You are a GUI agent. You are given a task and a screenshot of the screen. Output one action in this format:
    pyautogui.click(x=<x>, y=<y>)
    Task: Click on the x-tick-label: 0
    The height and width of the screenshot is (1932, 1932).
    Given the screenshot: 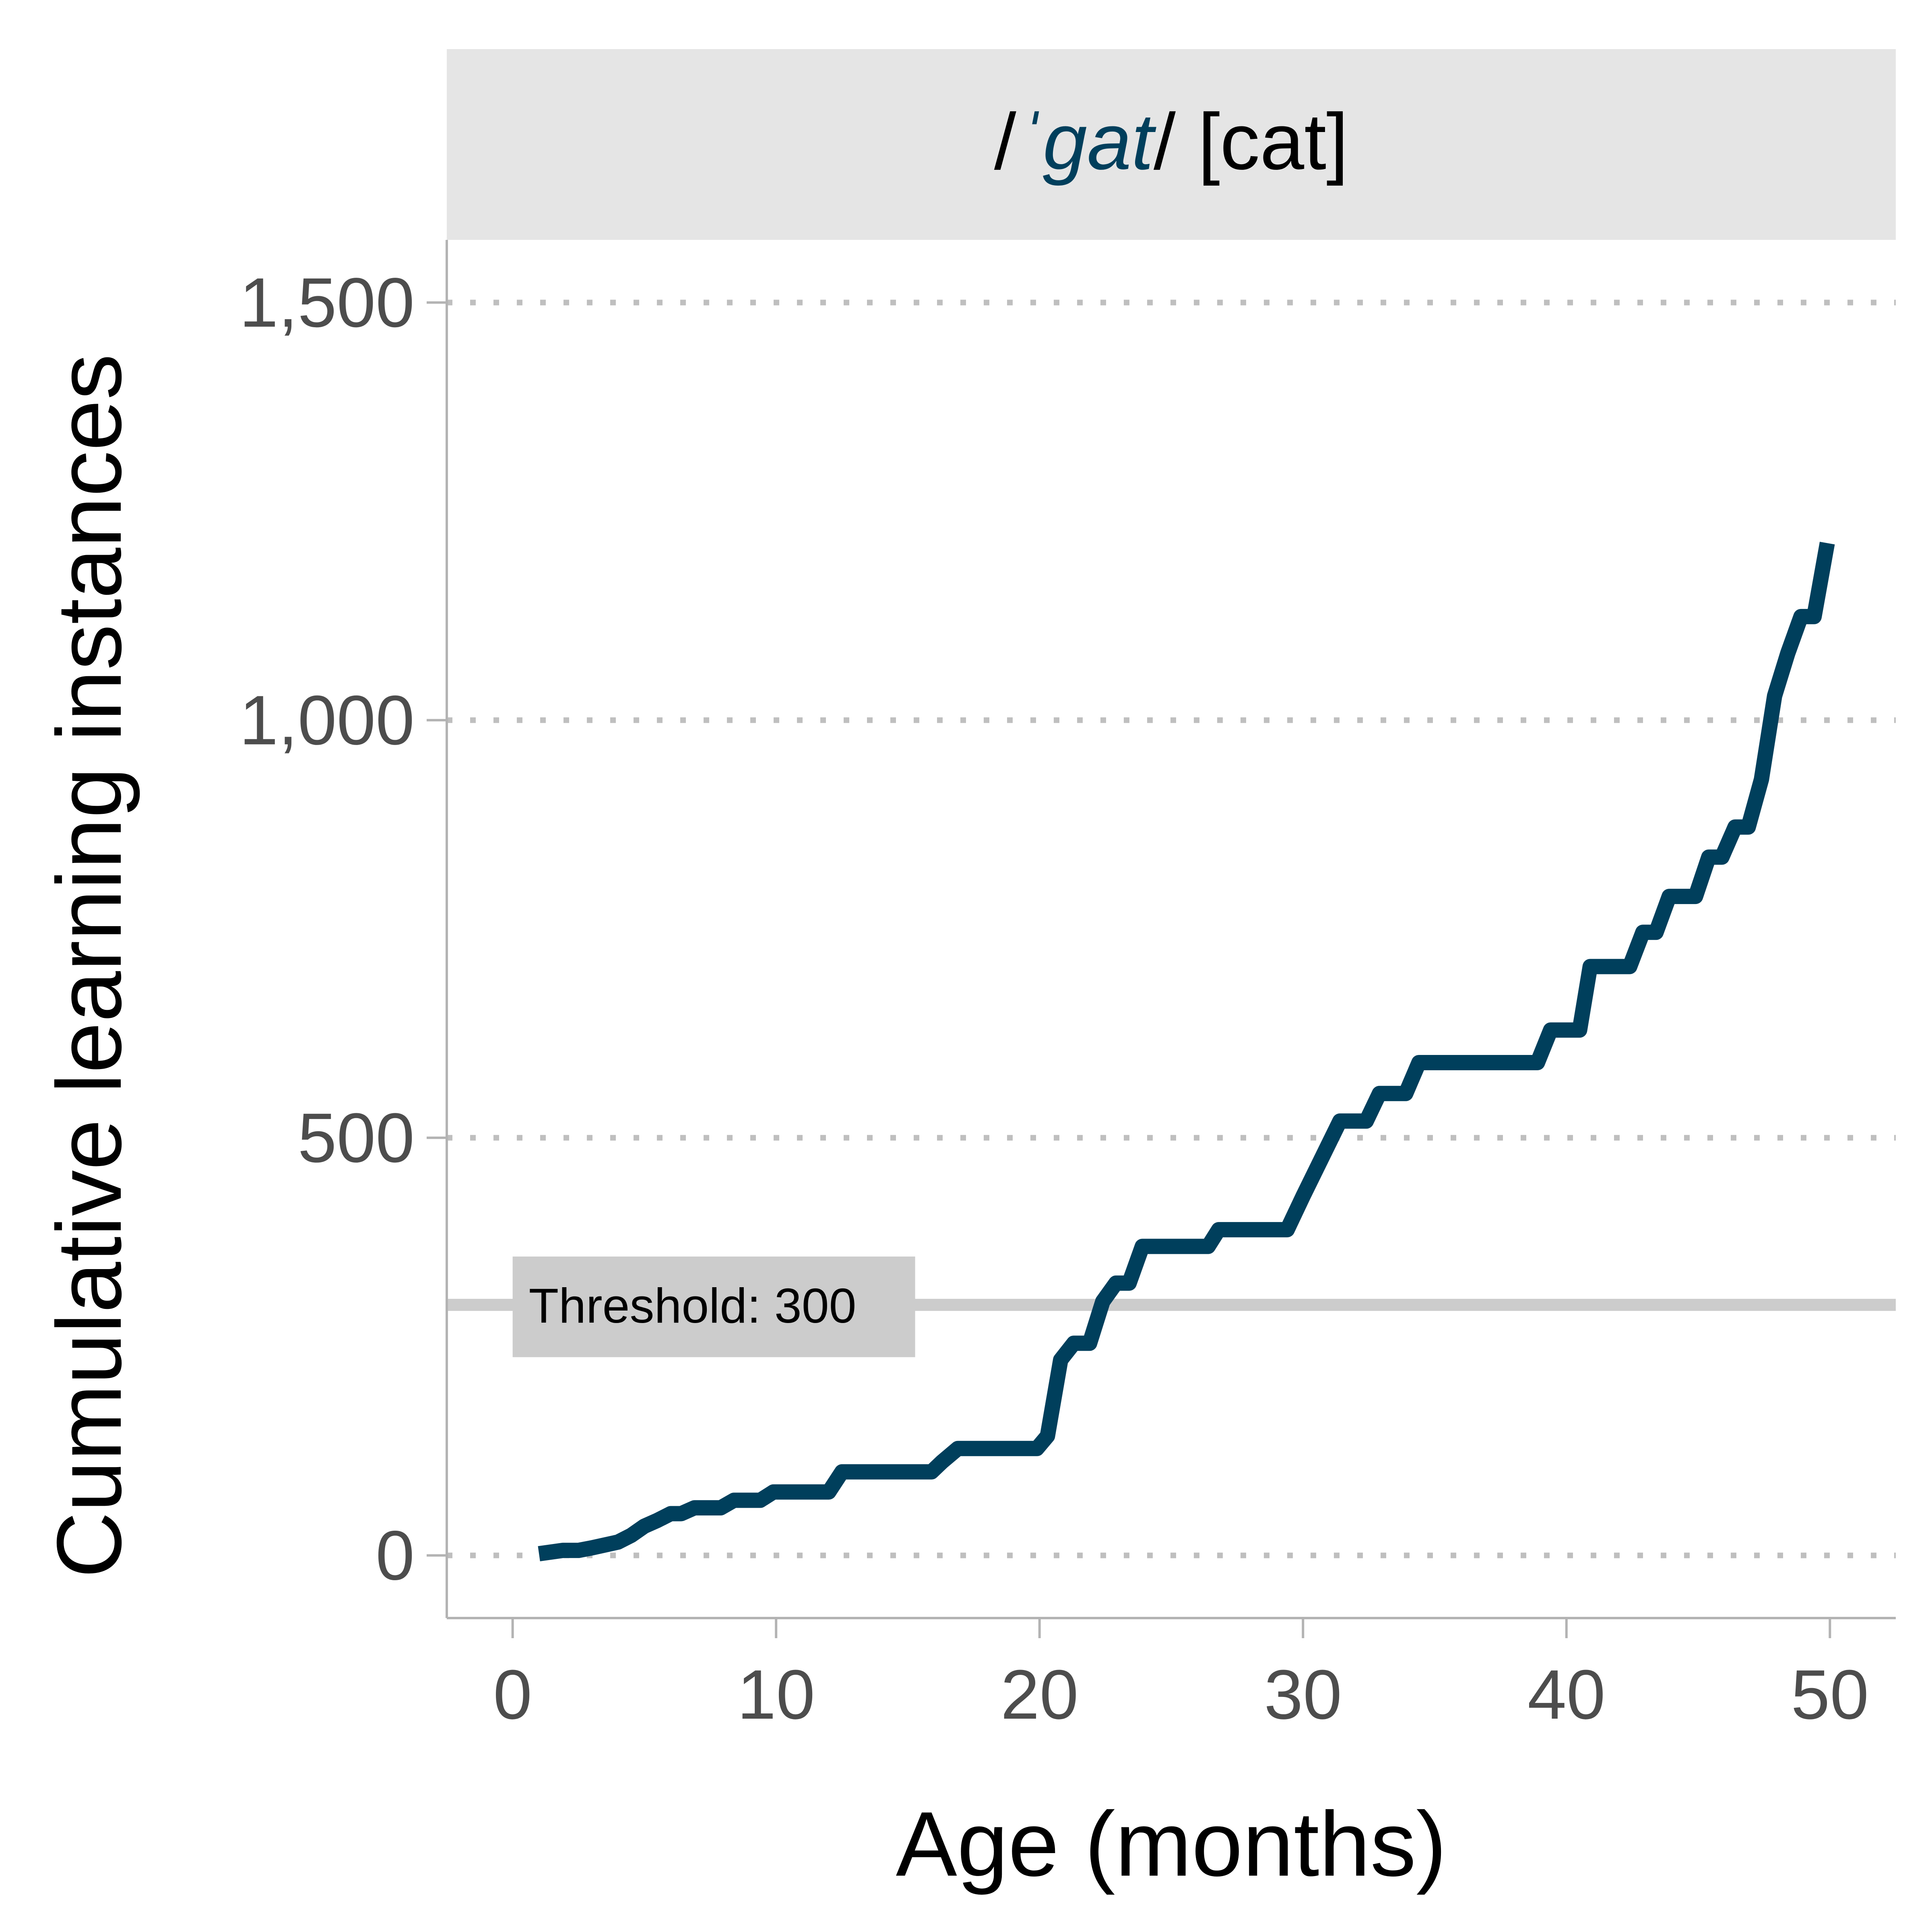 What is the action you would take?
    pyautogui.click(x=512, y=1694)
    